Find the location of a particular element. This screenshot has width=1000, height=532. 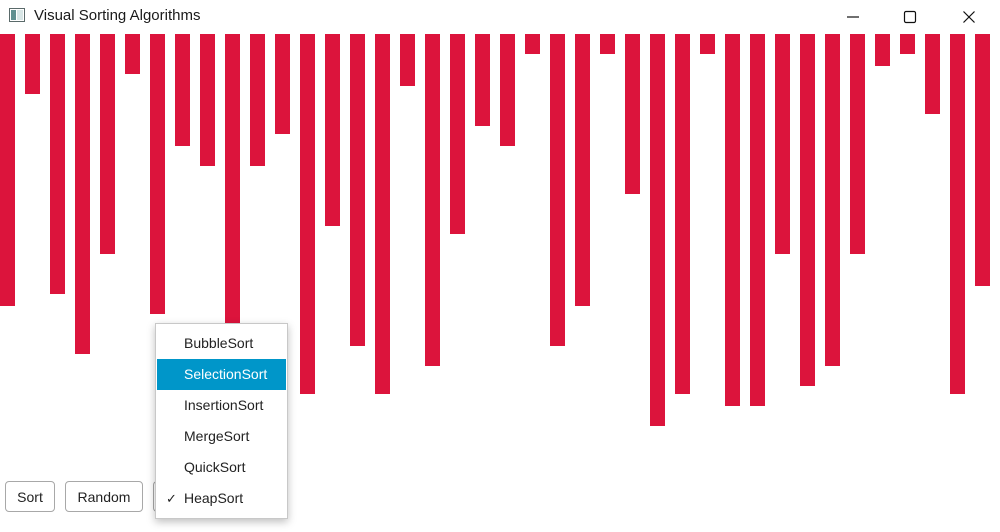

menu-item-label: QuickSort is located at coordinates (215, 467).